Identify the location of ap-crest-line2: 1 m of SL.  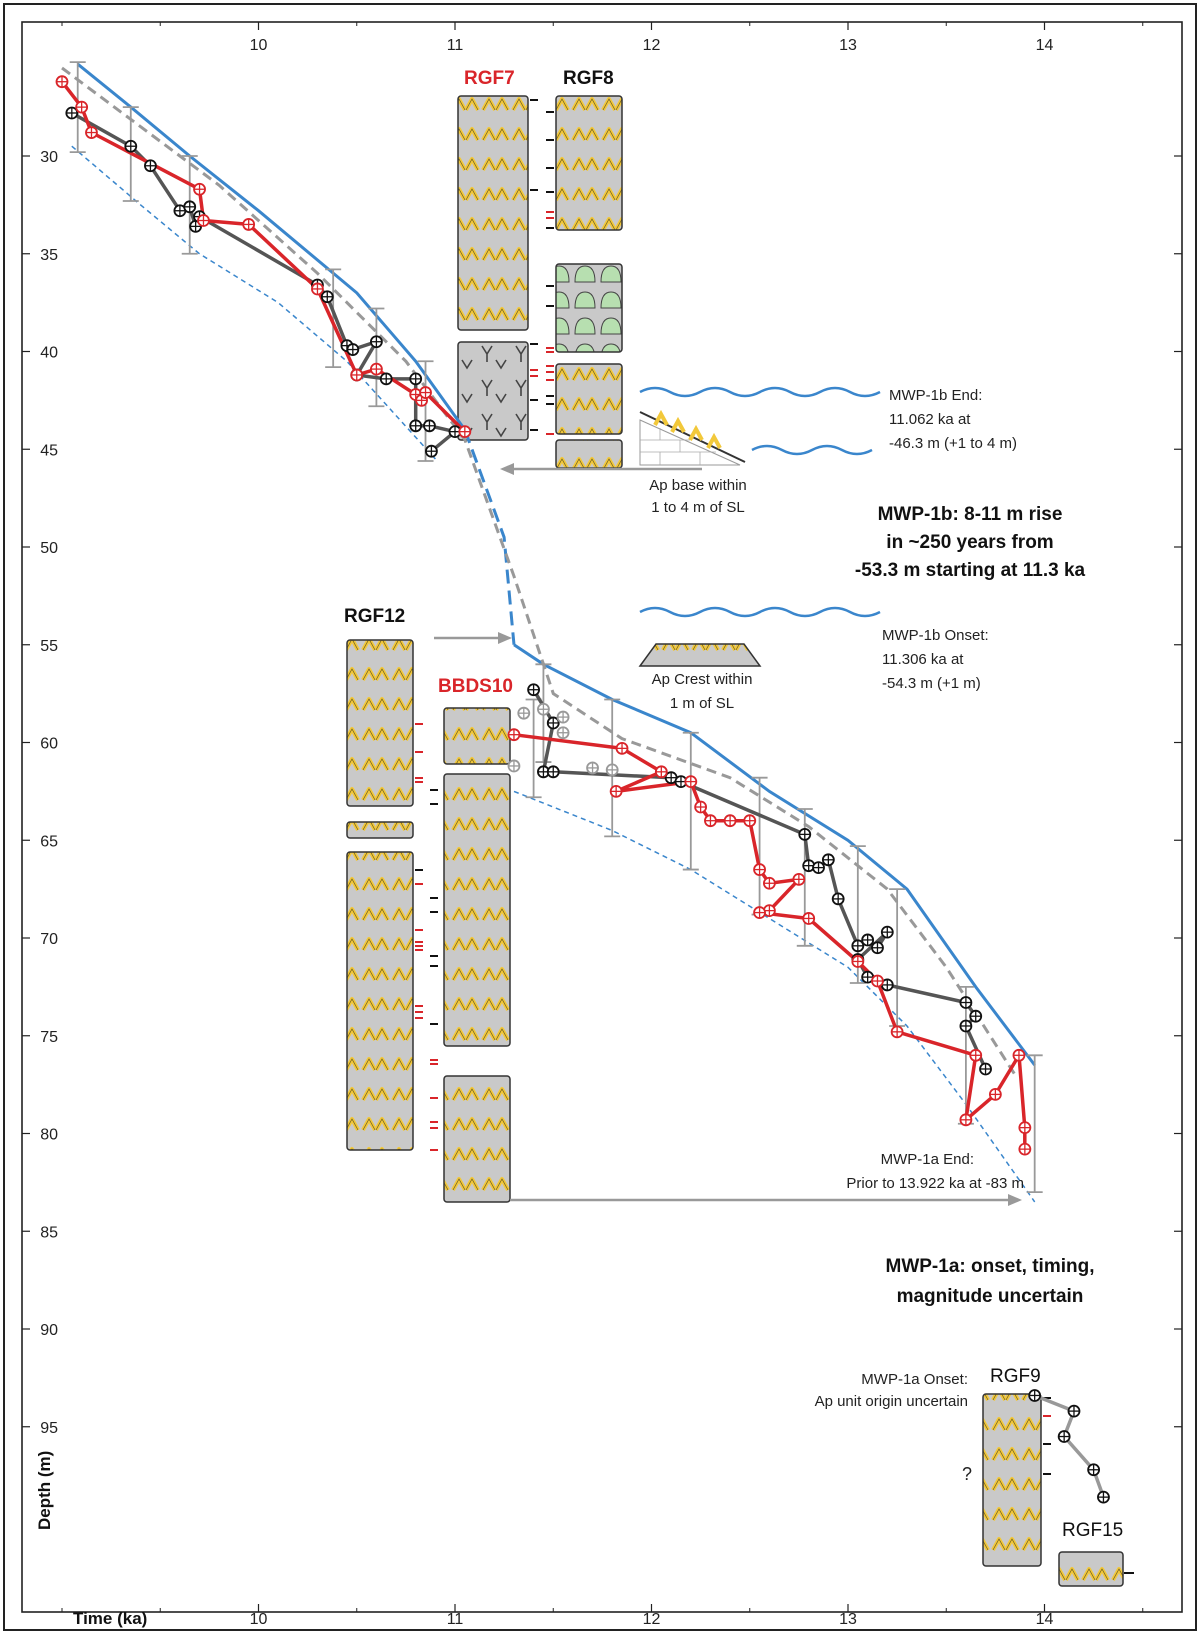
(702, 703).